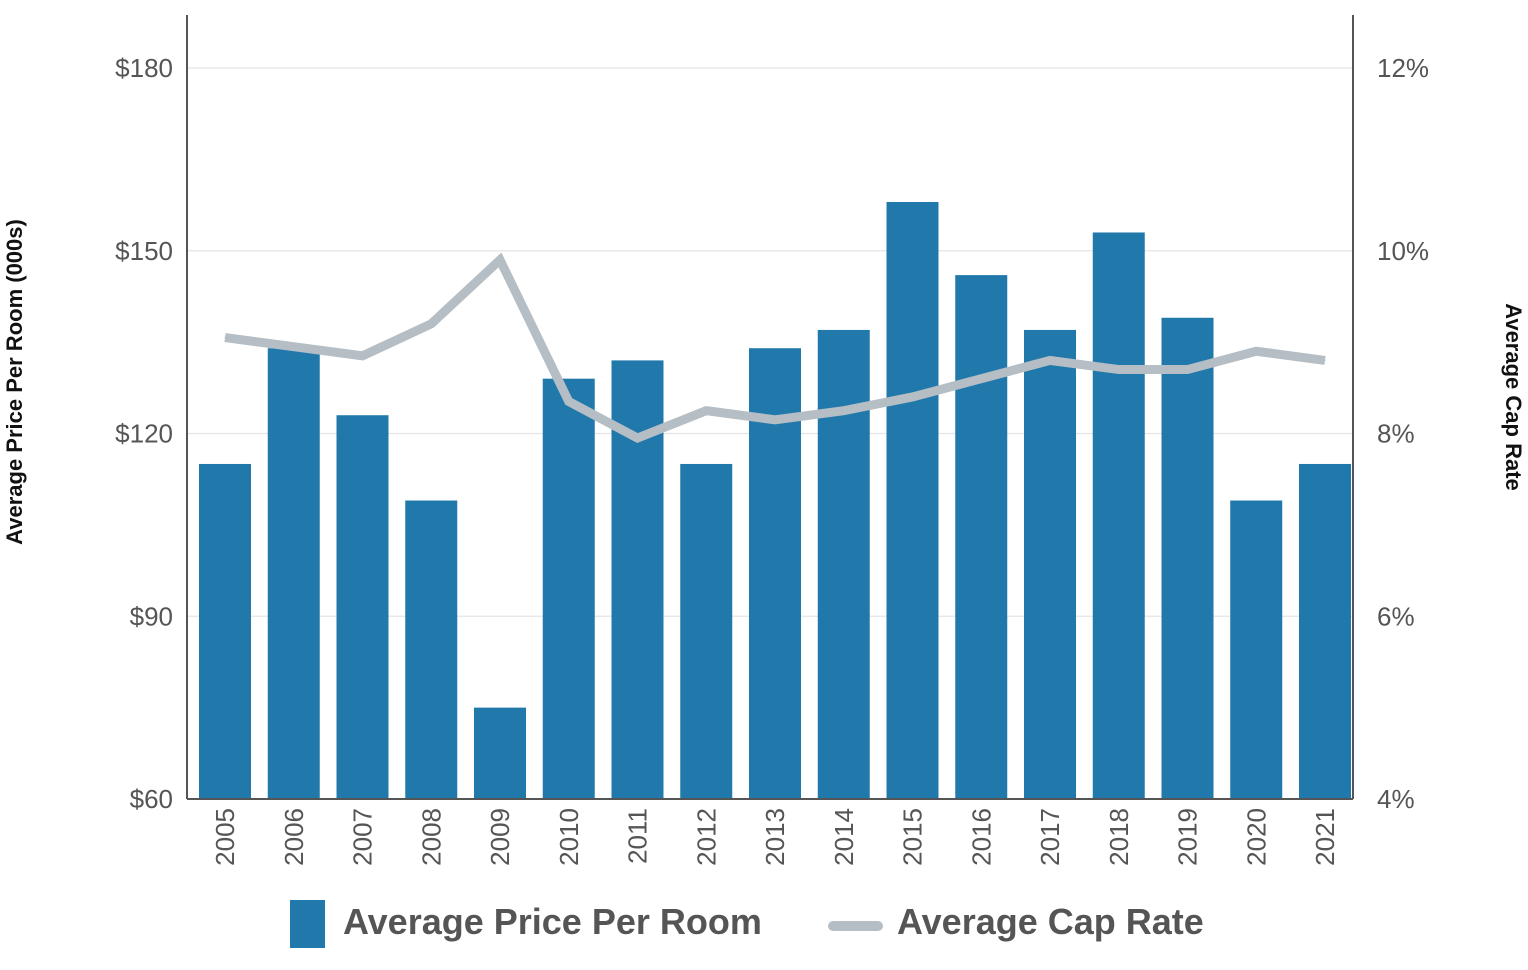 This screenshot has width=1528, height=970. I want to click on legend-bar-label: Average Price Per Room, so click(552, 921).